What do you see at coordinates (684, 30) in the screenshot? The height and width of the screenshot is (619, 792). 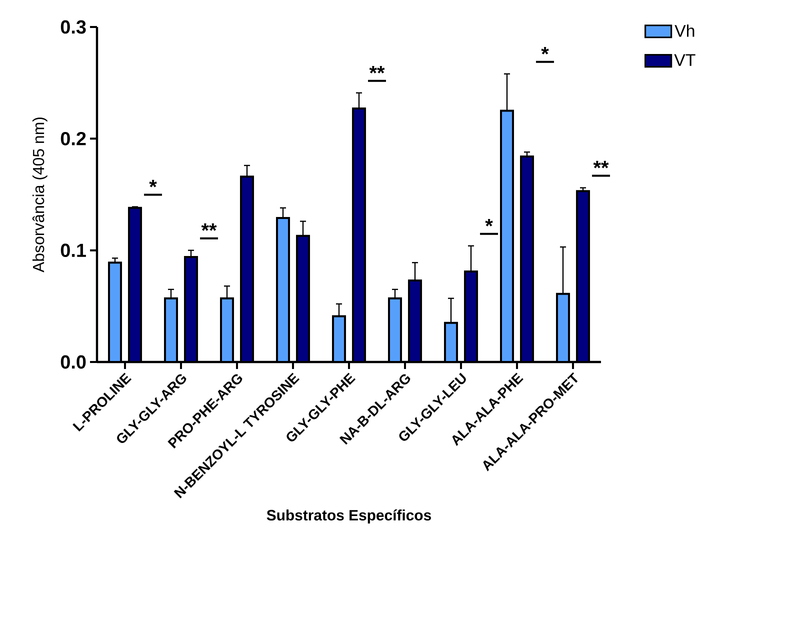 I see `legend-label: Vh` at bounding box center [684, 30].